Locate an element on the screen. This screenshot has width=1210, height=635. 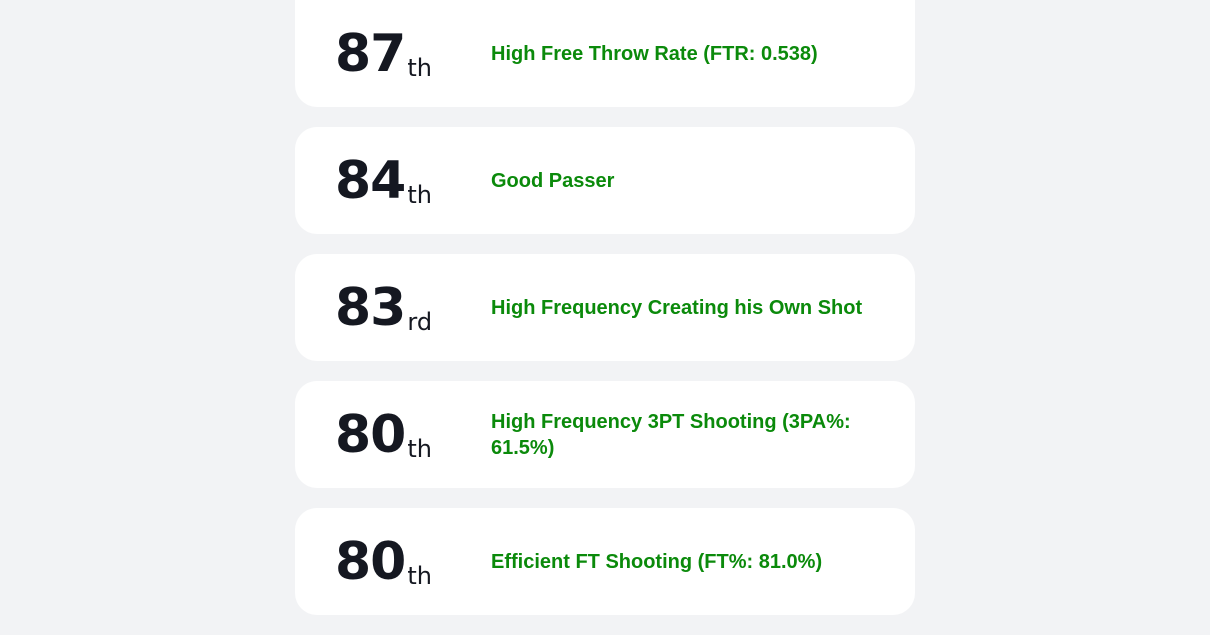
skill-label: Good Passer is located at coordinates (553, 180).